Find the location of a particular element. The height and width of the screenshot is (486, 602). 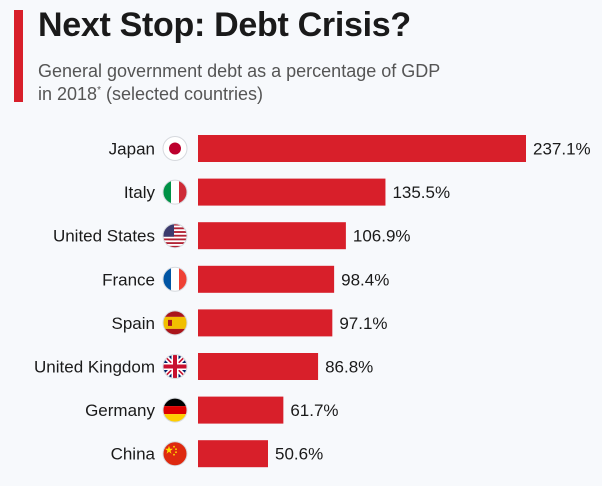

bar-row-germany: Germany 61.7% is located at coordinates (212, 410).